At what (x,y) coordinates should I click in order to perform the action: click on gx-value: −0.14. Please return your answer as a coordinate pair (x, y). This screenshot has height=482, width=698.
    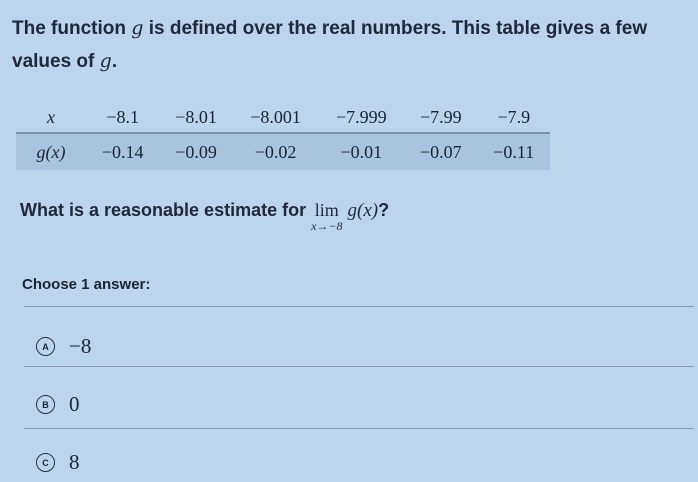
    Looking at the image, I should click on (123, 151).